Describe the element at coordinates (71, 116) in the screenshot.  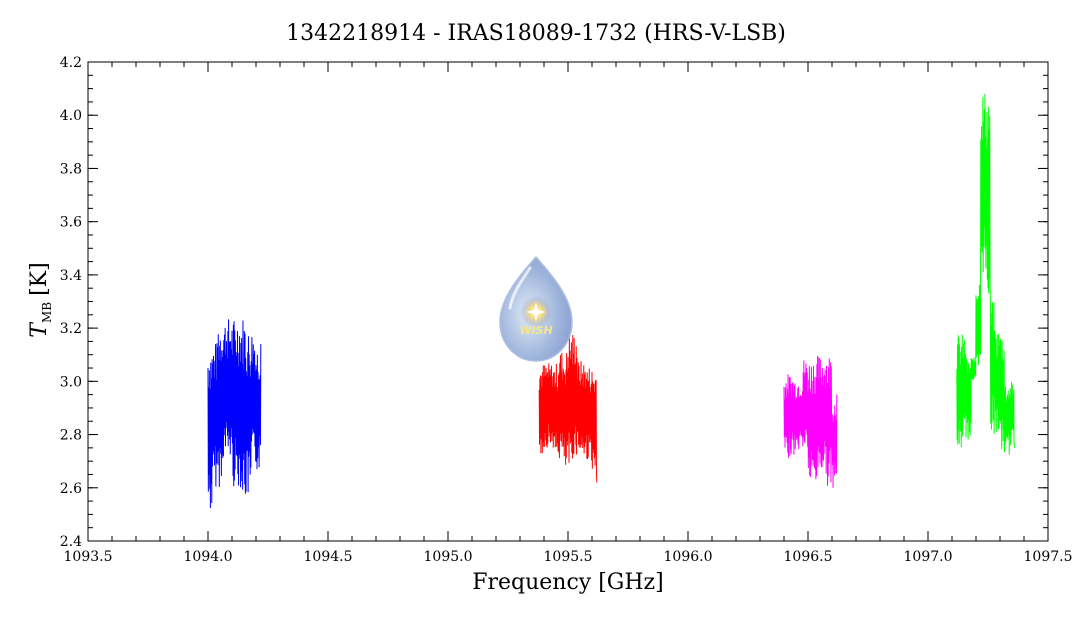
I see `y-tick-label: 4.0` at that location.